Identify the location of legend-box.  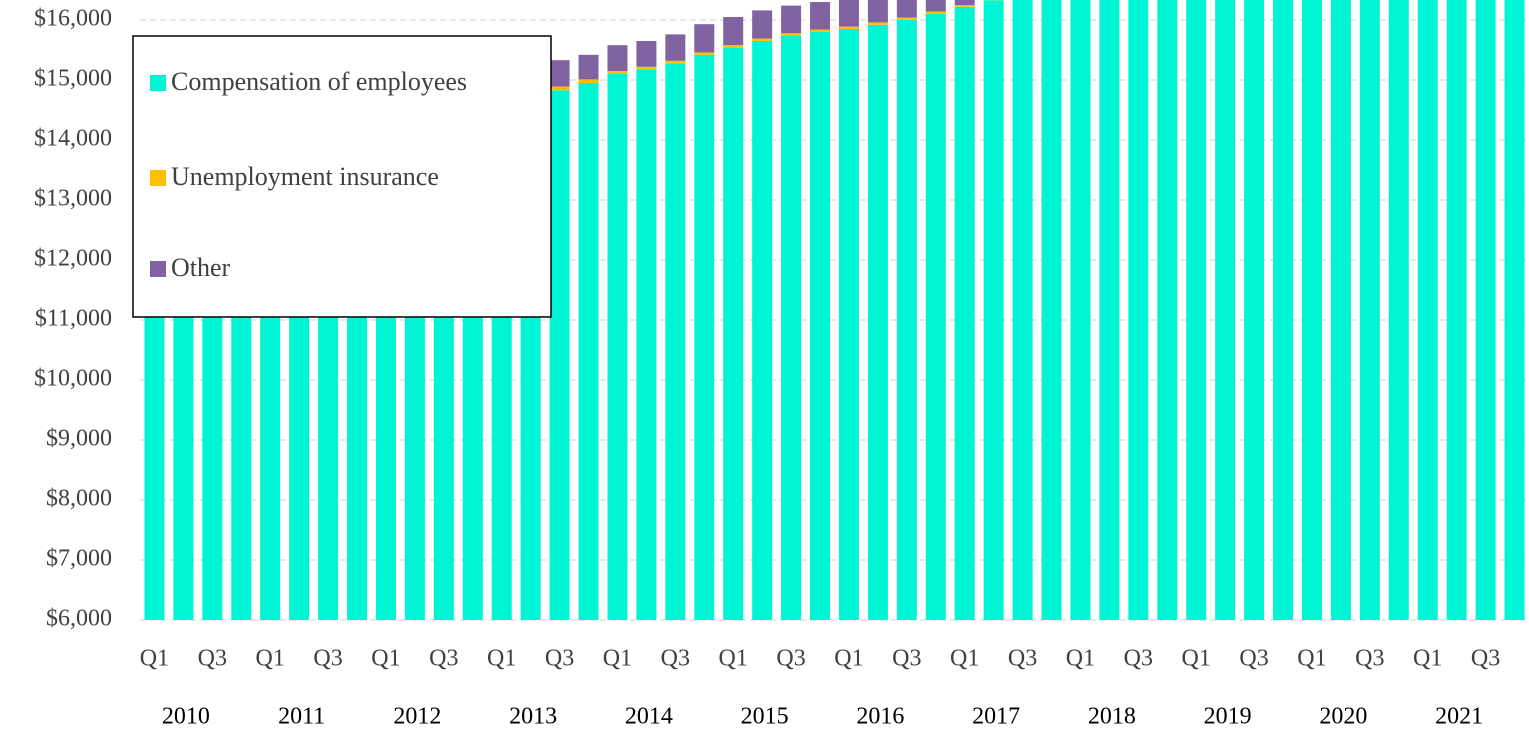
(342, 176).